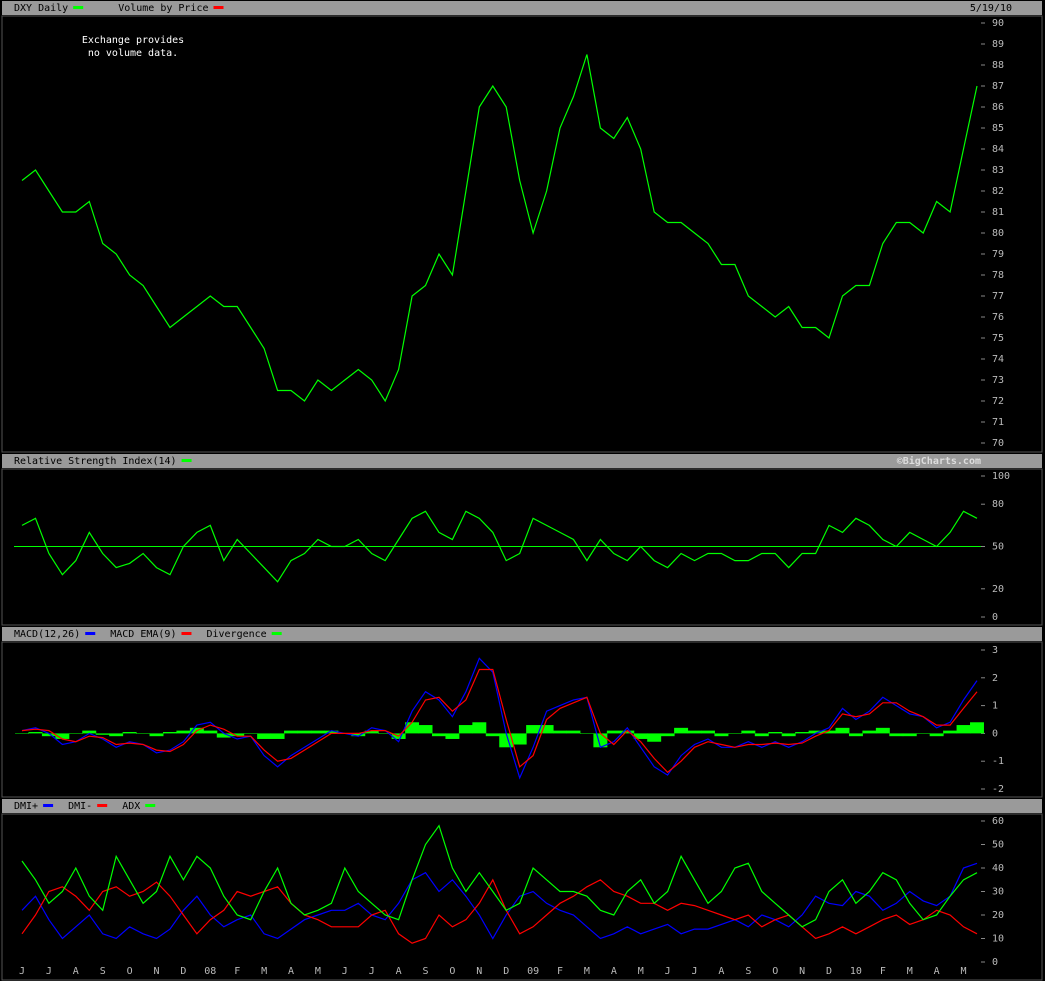 This screenshot has height=981, width=1045. What do you see at coordinates (998, 892) in the screenshot?
I see `y-tick-label: 30` at bounding box center [998, 892].